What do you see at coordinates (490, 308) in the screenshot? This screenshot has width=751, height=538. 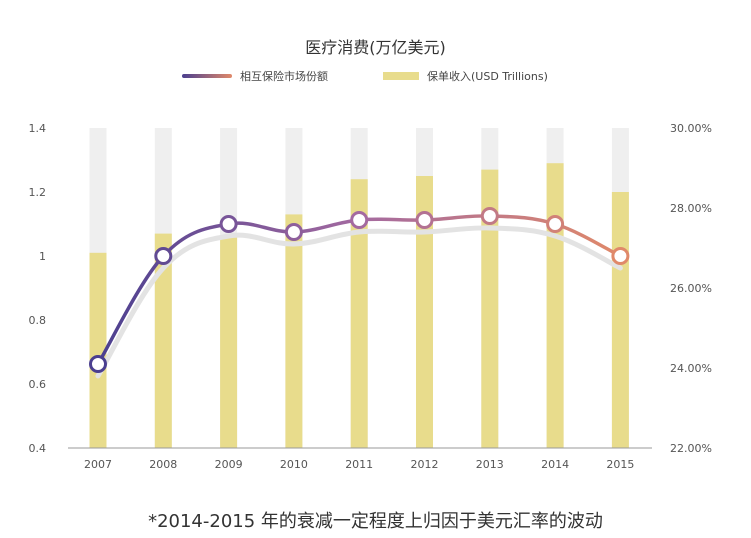 I see `bar-2013` at bounding box center [490, 308].